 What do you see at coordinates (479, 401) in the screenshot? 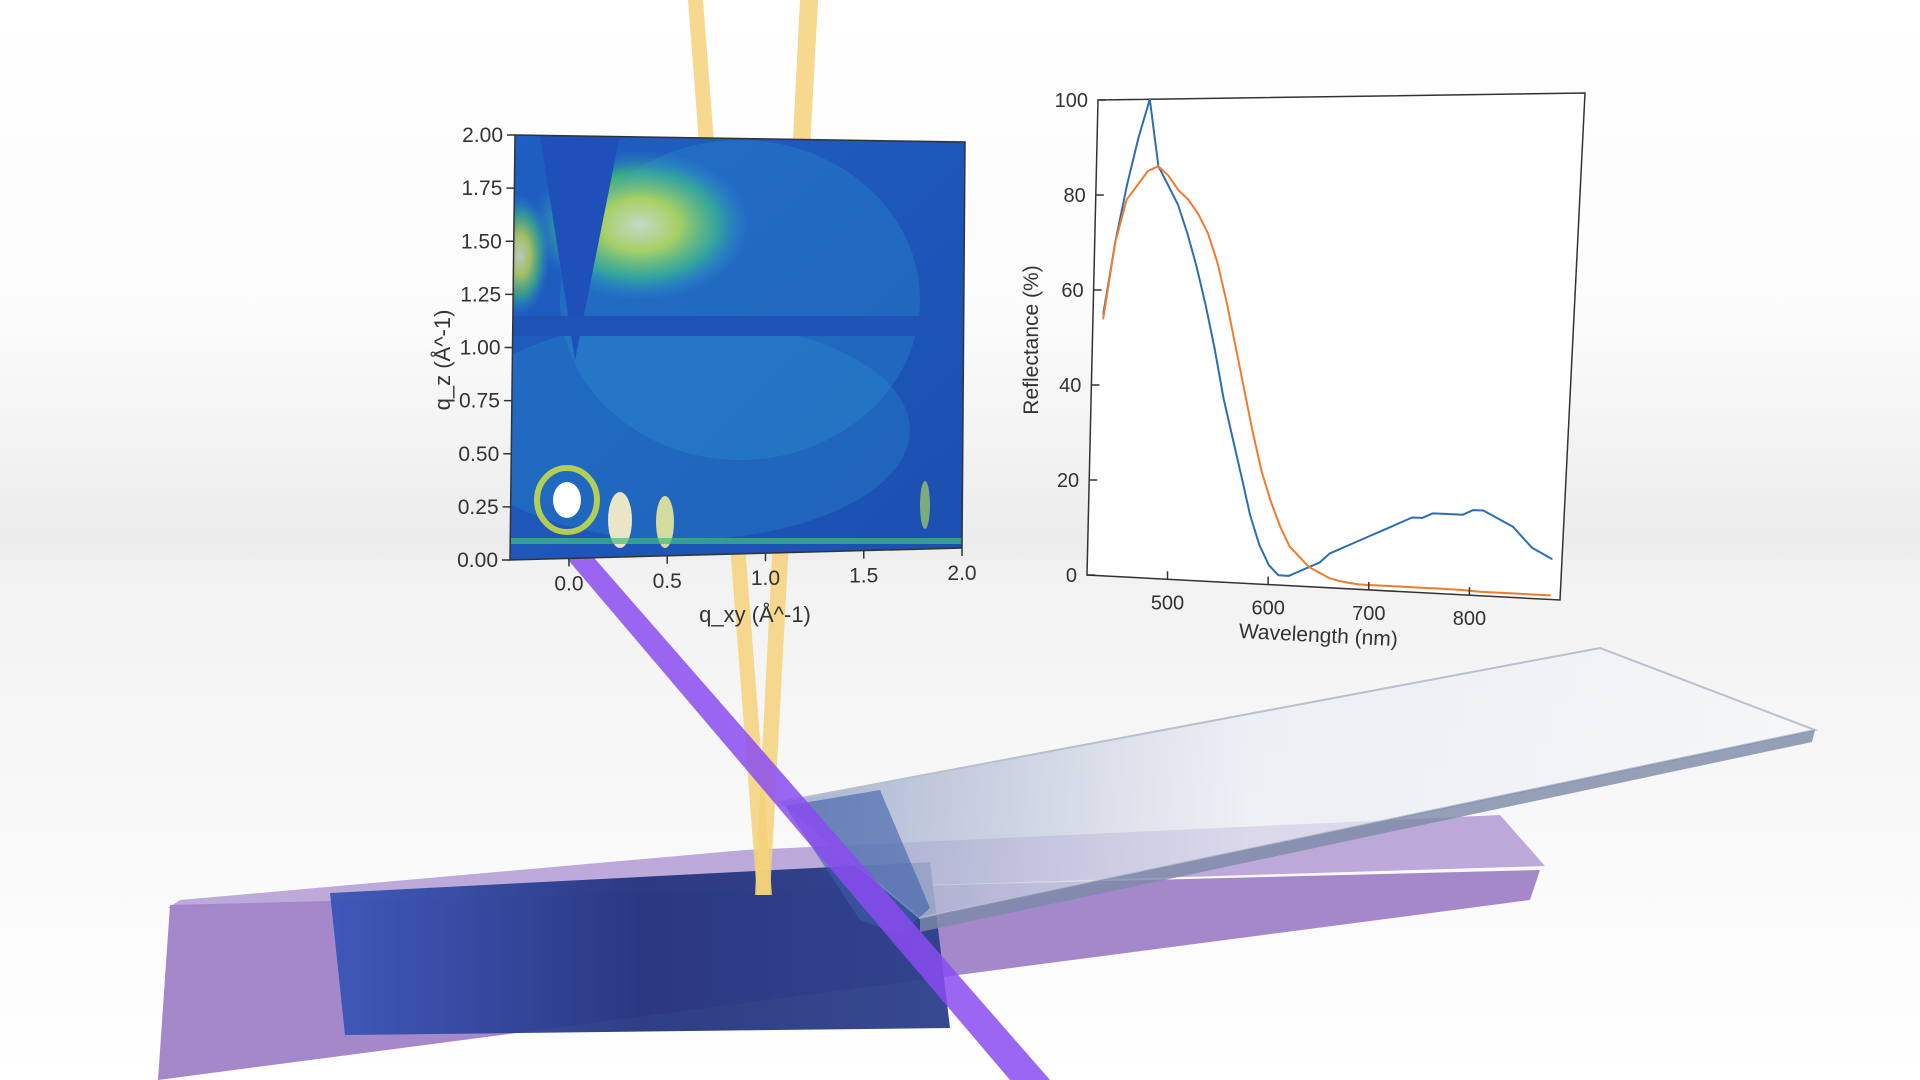
I see `giwaxs-y-tick-label: 0.75` at bounding box center [479, 401].